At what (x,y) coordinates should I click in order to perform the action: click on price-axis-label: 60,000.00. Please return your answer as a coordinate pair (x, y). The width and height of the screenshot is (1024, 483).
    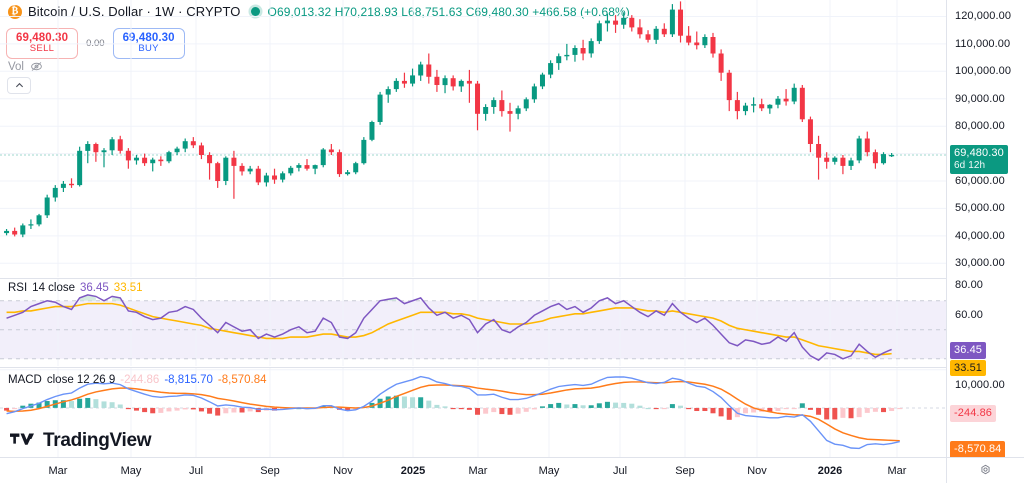
    Looking at the image, I should click on (980, 181).